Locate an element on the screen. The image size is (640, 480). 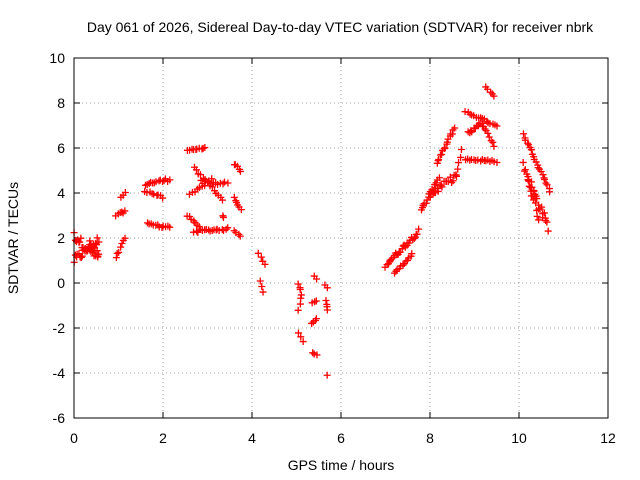
x-tick-label: 8 is located at coordinates (430, 438).